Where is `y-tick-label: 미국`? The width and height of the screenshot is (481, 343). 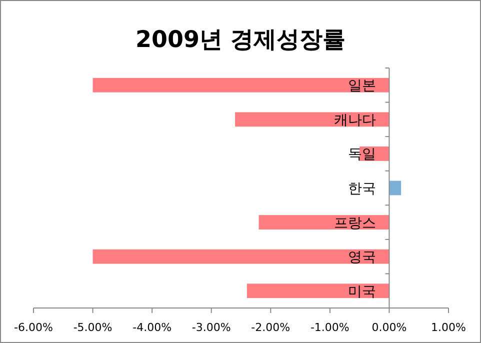 y-tick-label: 미국 is located at coordinates (362, 292).